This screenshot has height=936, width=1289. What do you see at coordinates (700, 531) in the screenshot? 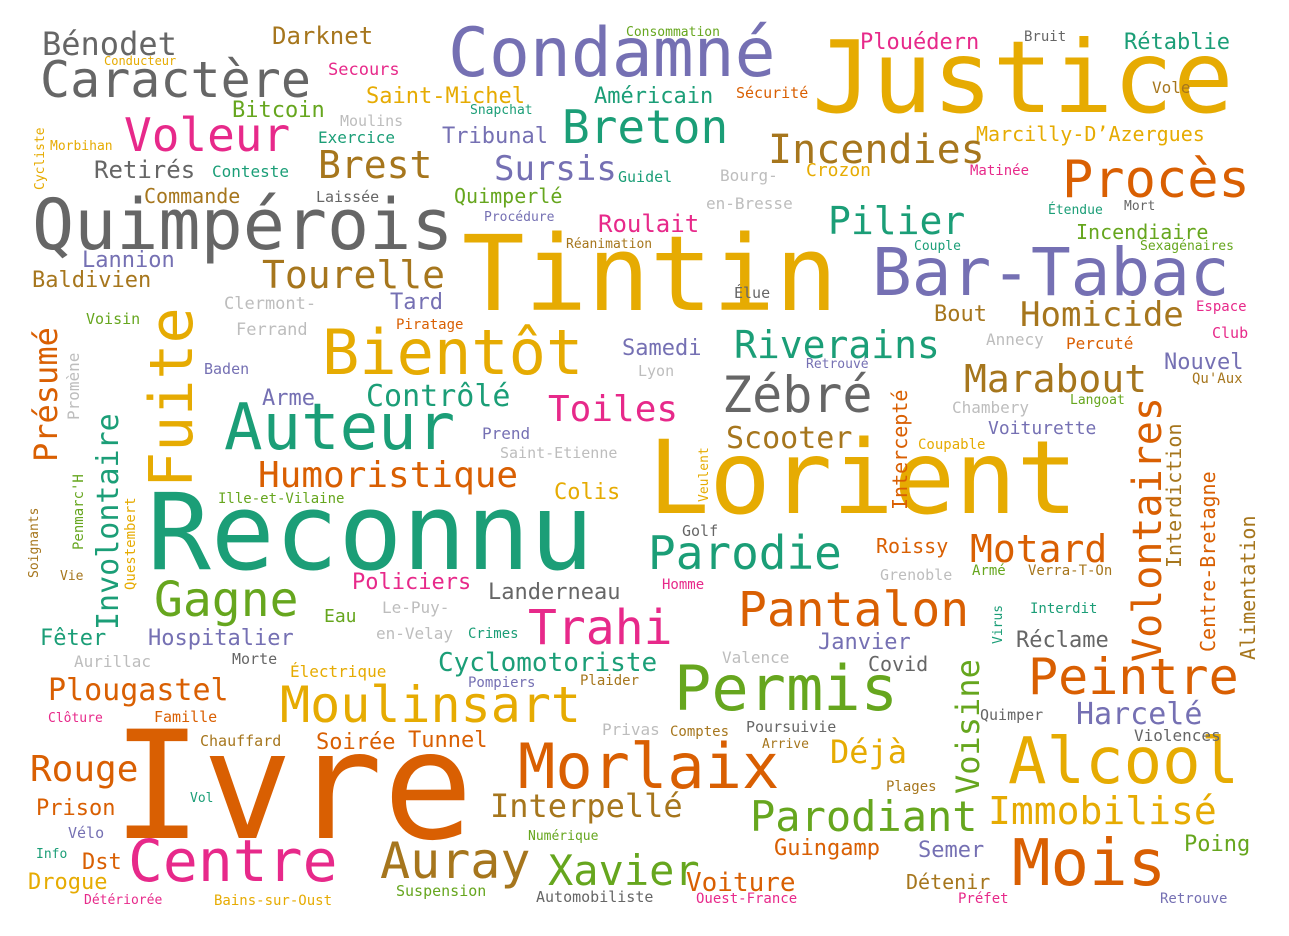
I see `word-golf: Golf` at bounding box center [700, 531].